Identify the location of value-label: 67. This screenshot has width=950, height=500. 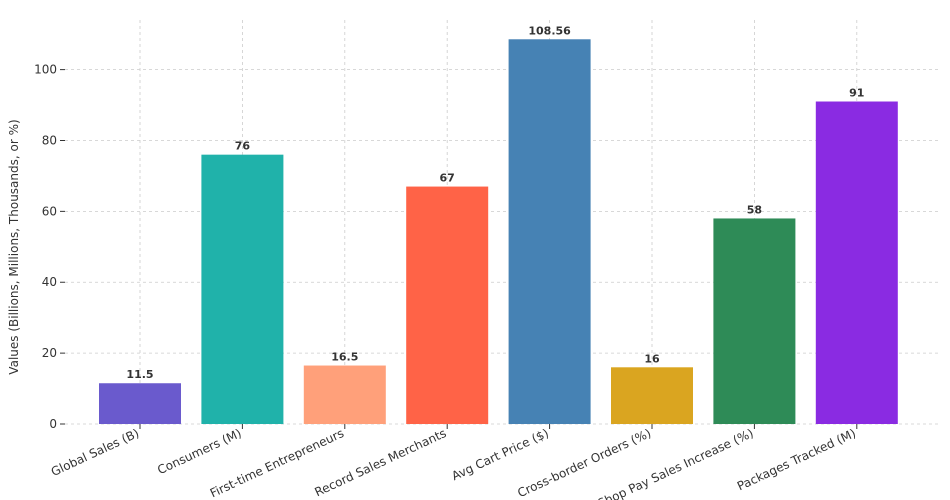
(447, 178).